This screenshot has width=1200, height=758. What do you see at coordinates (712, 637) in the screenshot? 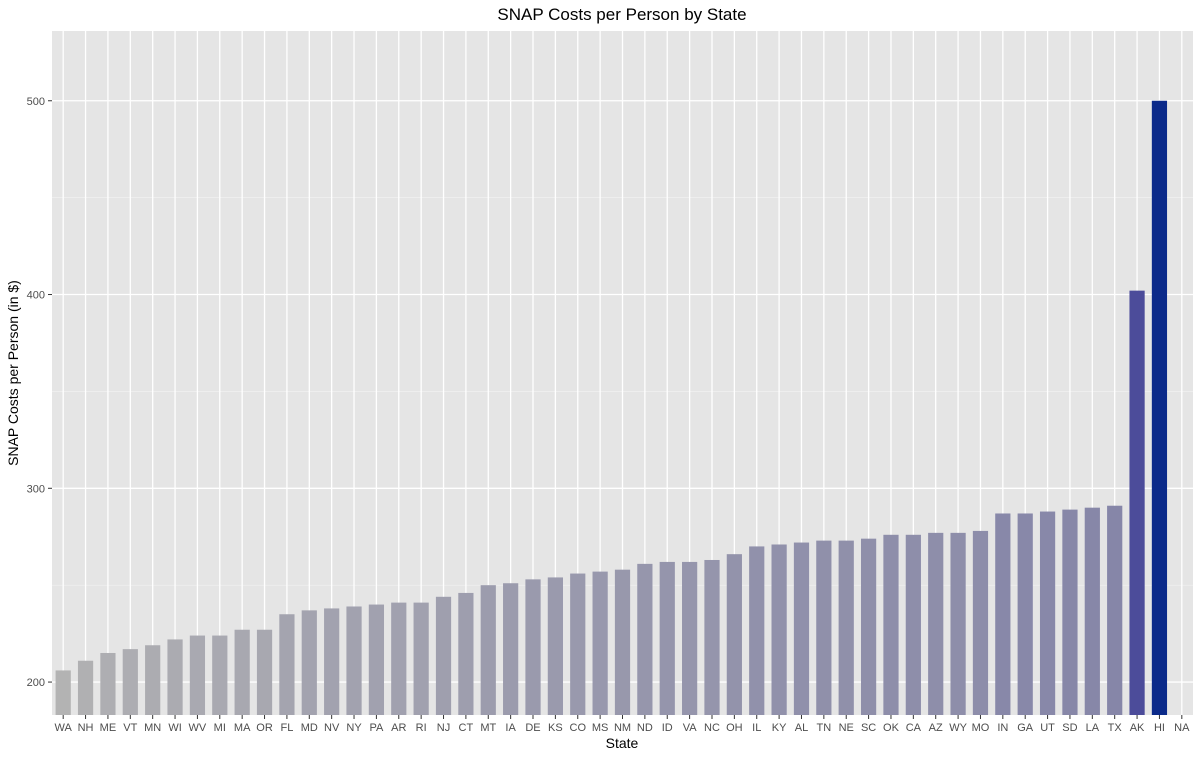
I see `bar-nc` at bounding box center [712, 637].